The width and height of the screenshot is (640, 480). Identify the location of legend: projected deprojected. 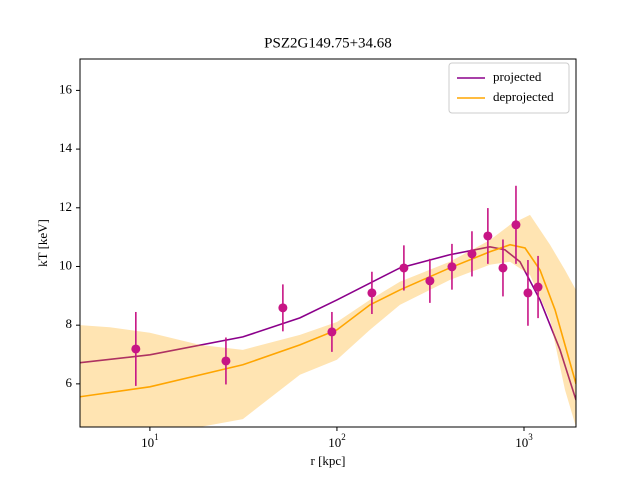
(509, 88).